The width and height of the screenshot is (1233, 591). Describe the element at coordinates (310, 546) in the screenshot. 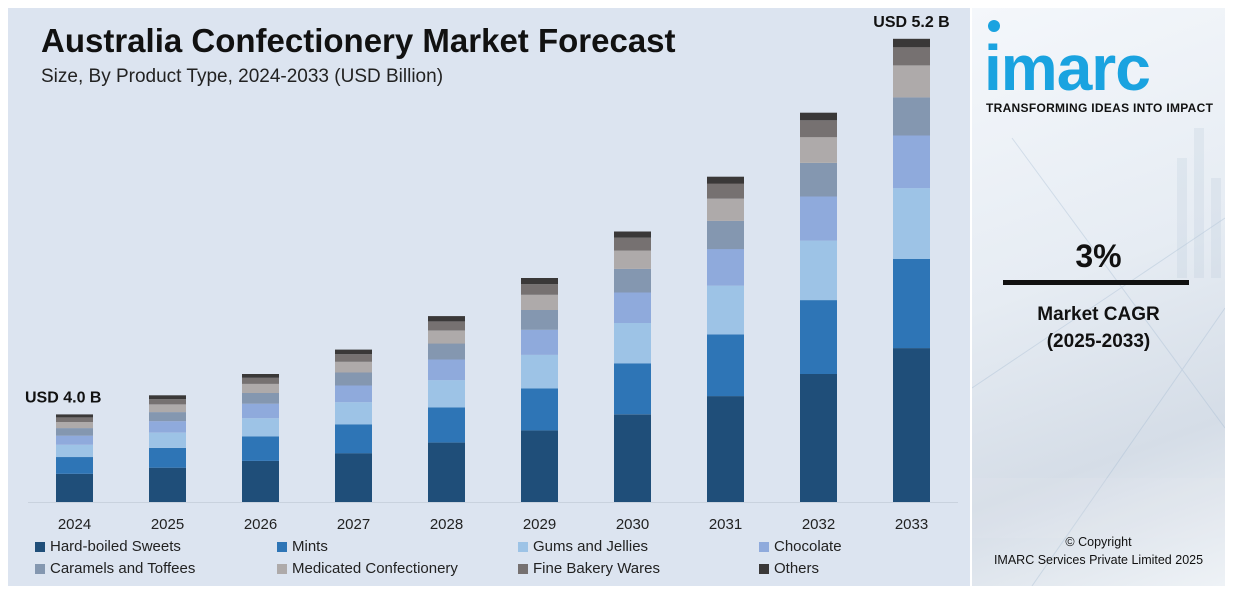

I see `legend-label: Mints` at that location.